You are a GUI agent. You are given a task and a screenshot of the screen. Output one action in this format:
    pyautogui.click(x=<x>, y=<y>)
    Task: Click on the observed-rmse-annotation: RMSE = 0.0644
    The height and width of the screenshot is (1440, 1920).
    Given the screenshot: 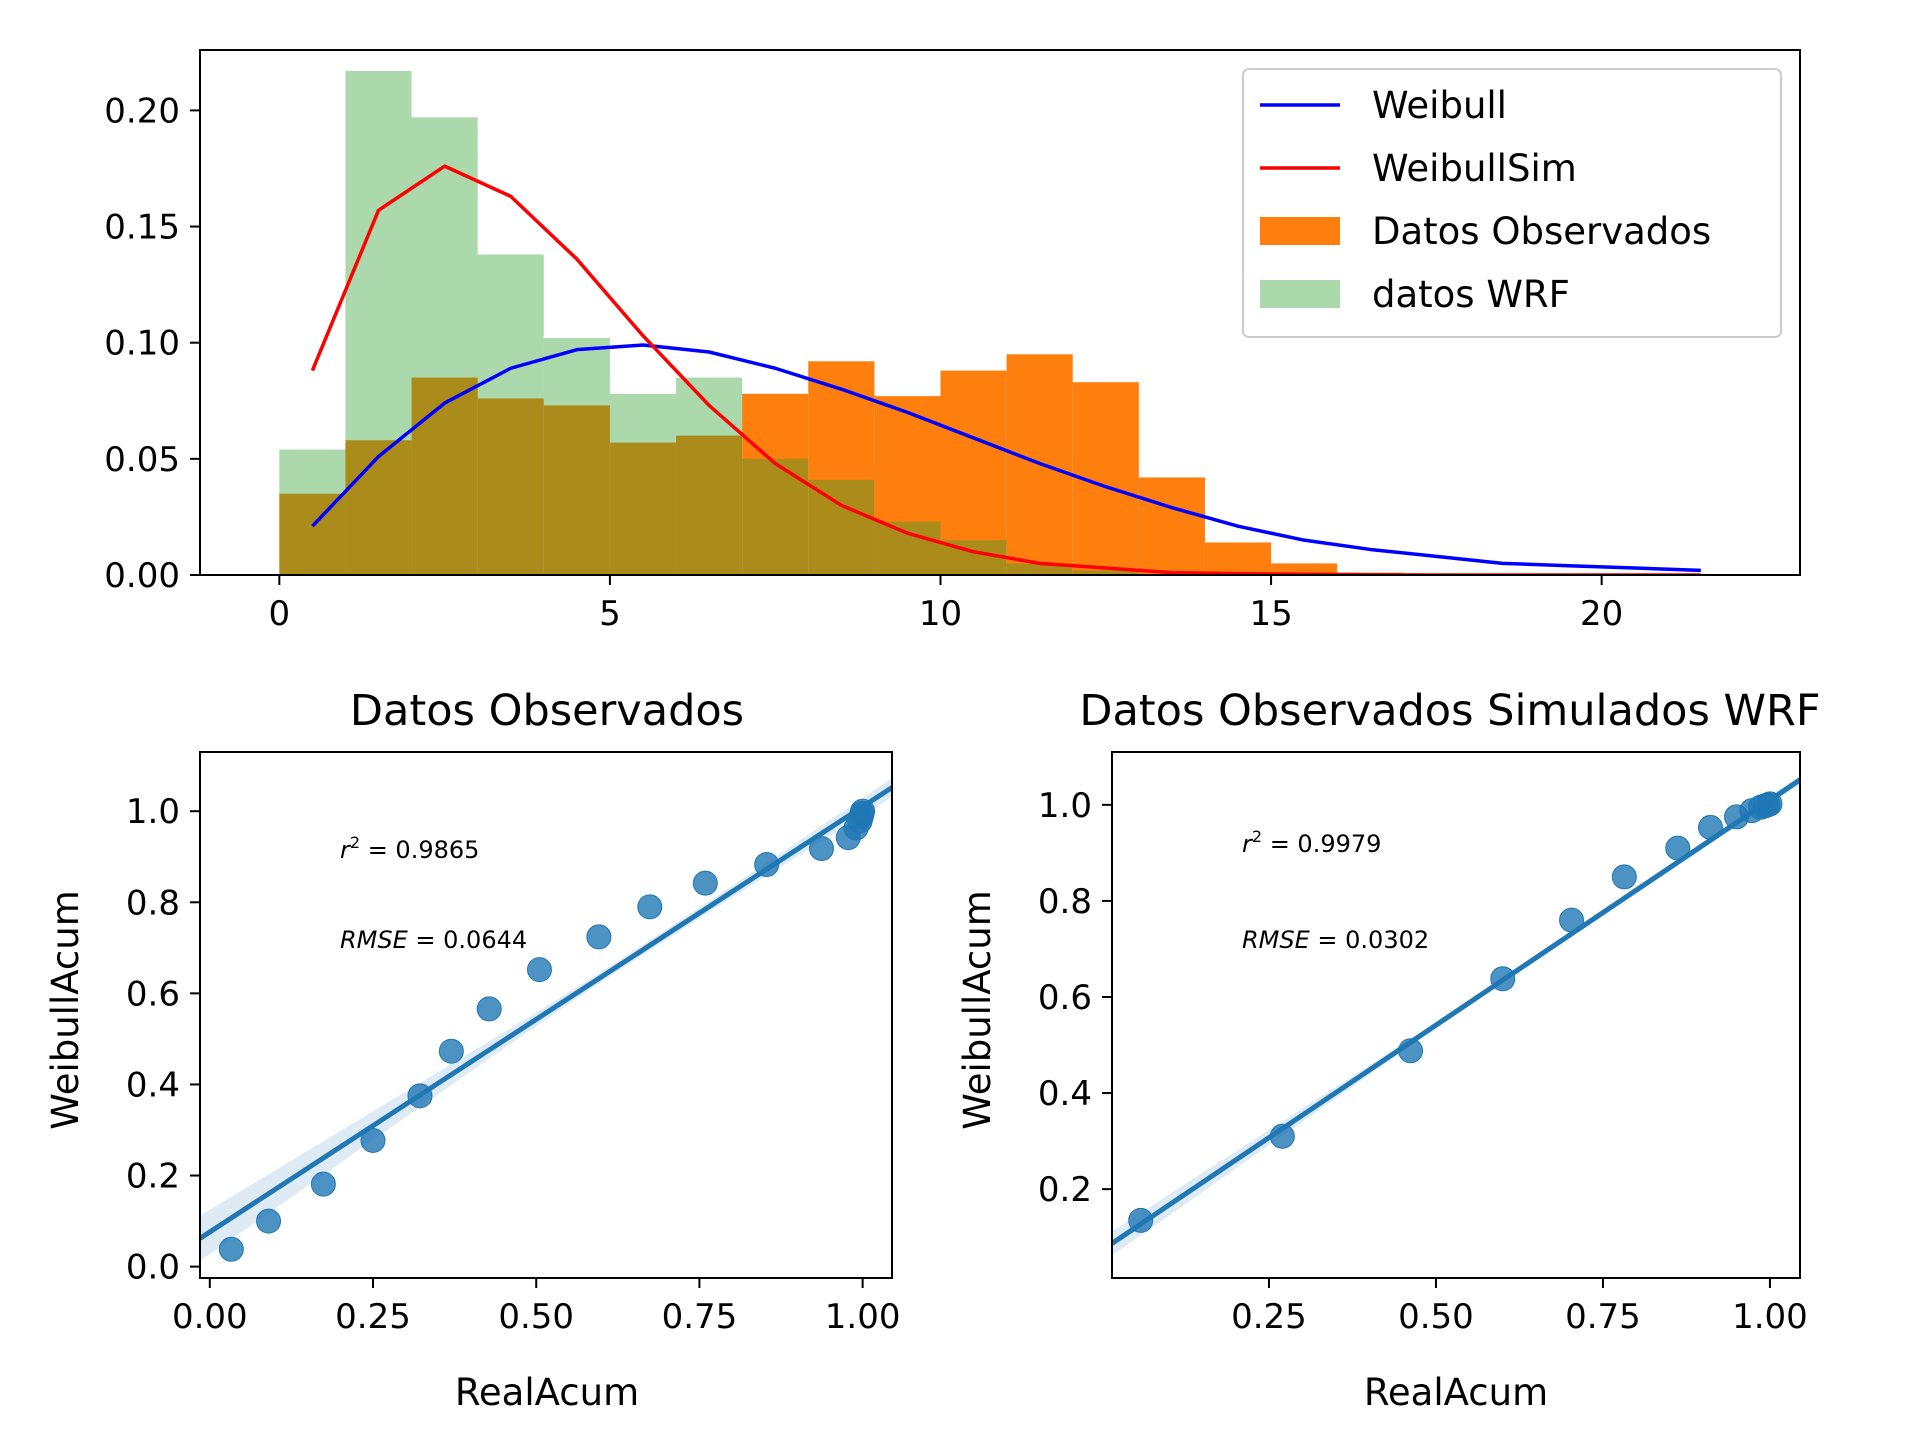 What is the action you would take?
    pyautogui.click(x=433, y=940)
    